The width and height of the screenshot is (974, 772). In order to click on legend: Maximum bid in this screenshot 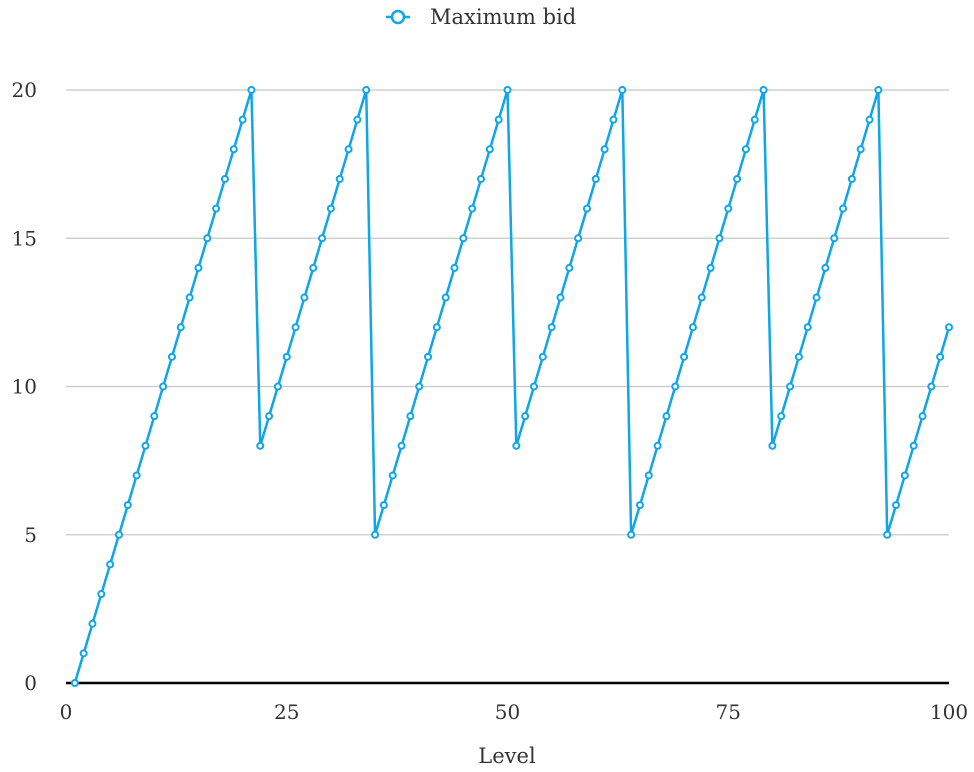, I will do `click(481, 17)`.